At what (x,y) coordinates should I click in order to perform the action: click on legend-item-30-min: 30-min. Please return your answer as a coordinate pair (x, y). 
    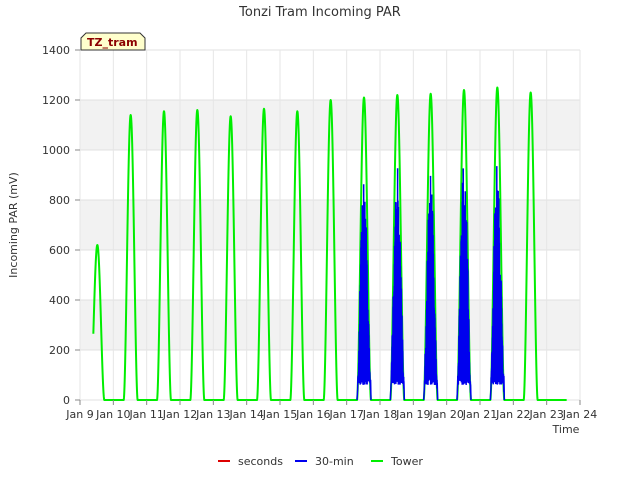
    Looking at the image, I should click on (324, 461).